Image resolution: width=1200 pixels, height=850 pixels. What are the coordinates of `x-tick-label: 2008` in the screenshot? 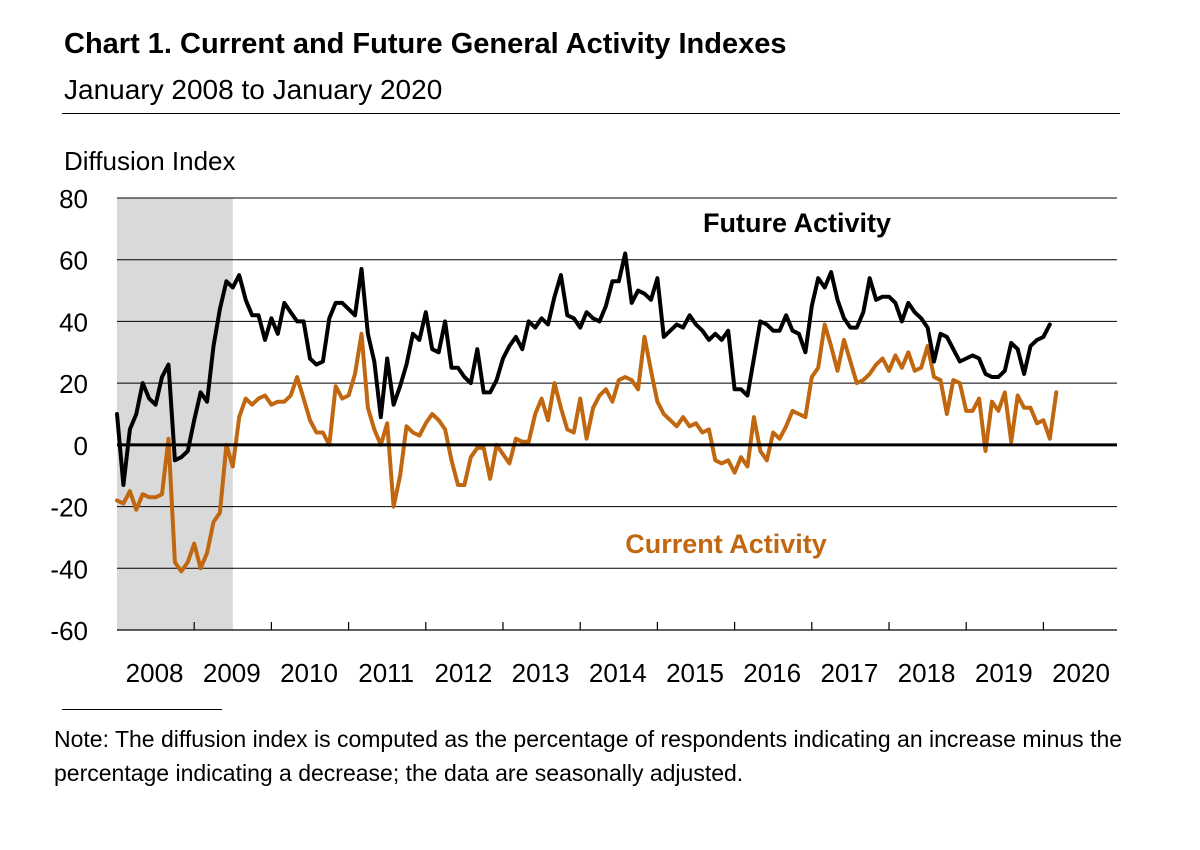 It's located at (155, 673).